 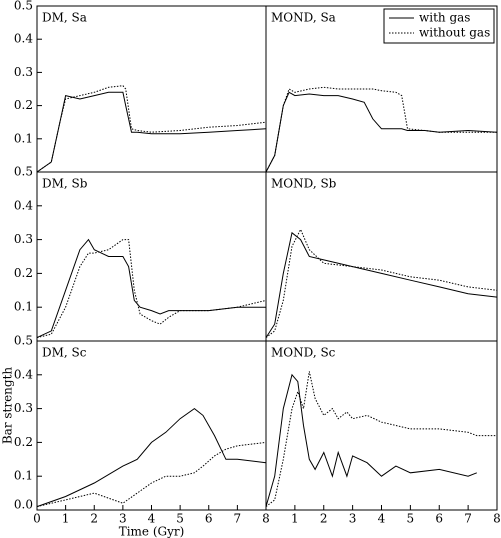 What do you see at coordinates (152, 531) in the screenshot?
I see `x-axis-label: Time (Gyr)` at bounding box center [152, 531].